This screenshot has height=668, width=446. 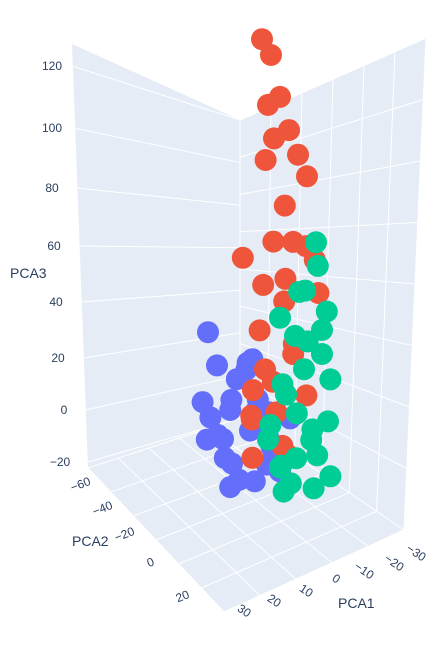 I want to click on z-tick-label: 120, so click(x=52, y=66).